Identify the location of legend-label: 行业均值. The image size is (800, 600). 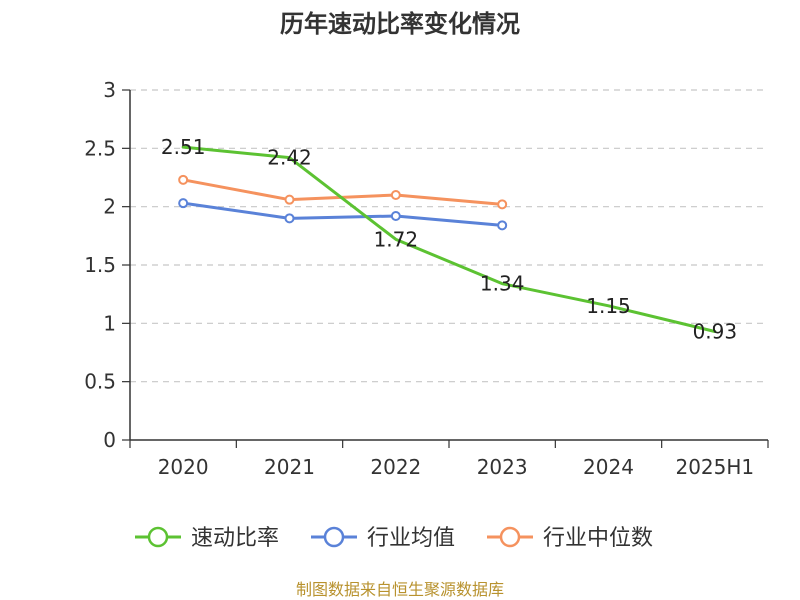
(411, 538).